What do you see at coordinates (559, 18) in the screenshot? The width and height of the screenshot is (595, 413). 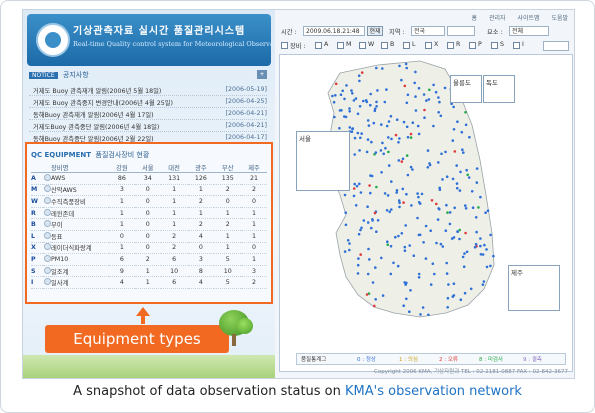 I see `nav-help: 도움말` at bounding box center [559, 18].